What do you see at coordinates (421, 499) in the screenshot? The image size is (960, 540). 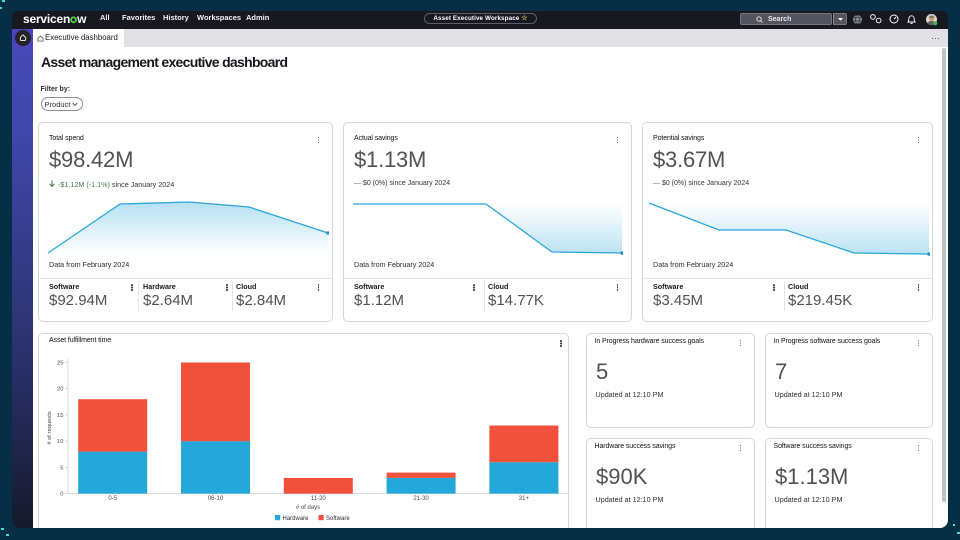 I see `svg-text: 21-30` at bounding box center [421, 499].